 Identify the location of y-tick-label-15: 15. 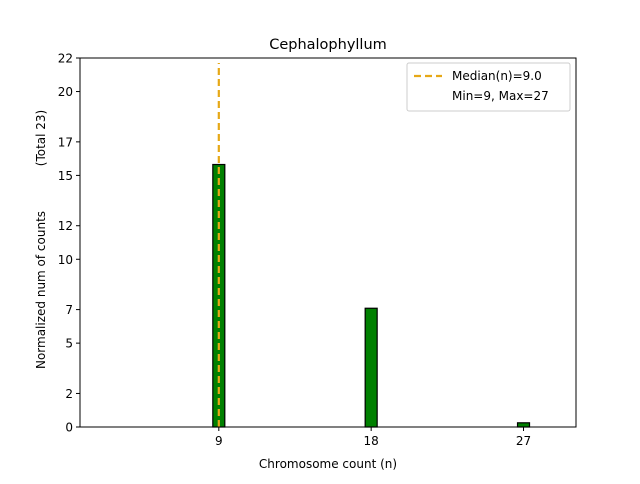
(65, 176).